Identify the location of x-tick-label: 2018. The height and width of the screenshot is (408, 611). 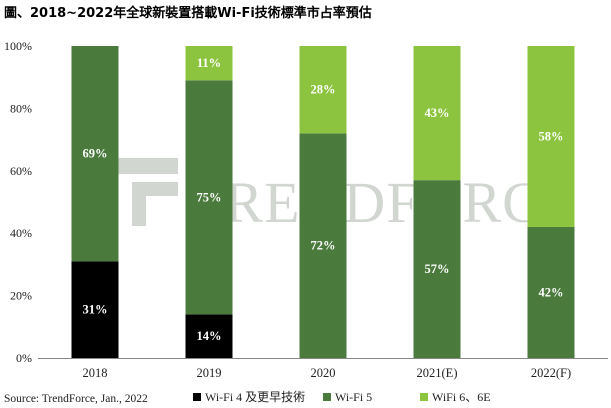
(95, 373).